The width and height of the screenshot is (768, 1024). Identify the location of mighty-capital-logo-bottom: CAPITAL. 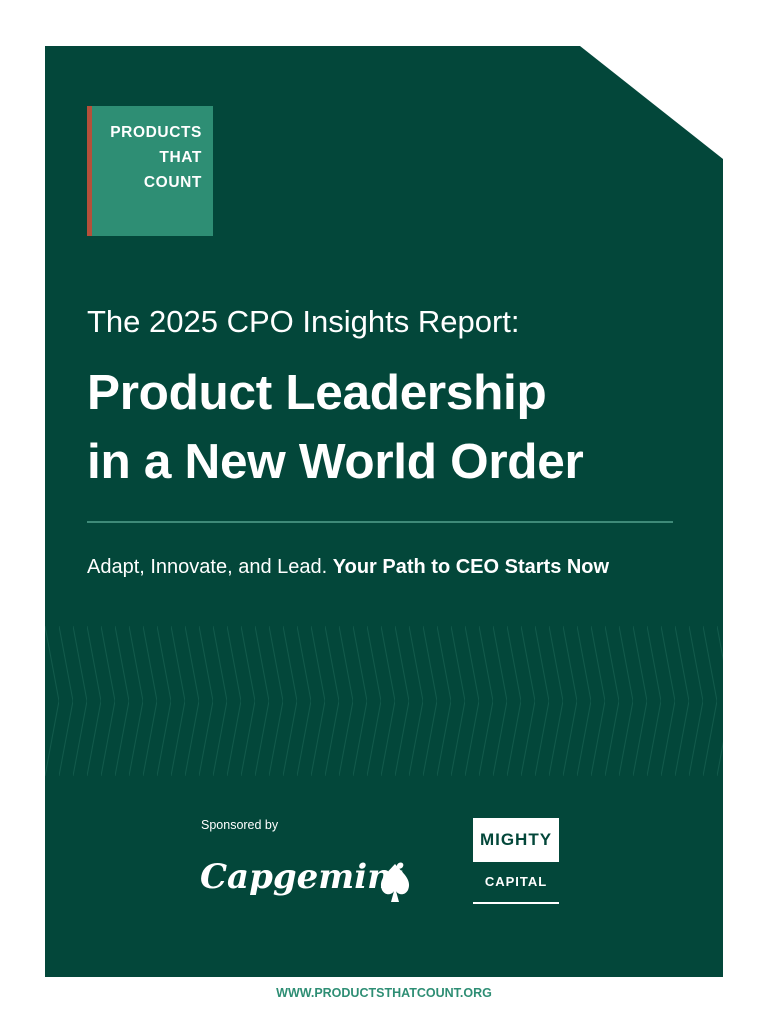
(516, 881).